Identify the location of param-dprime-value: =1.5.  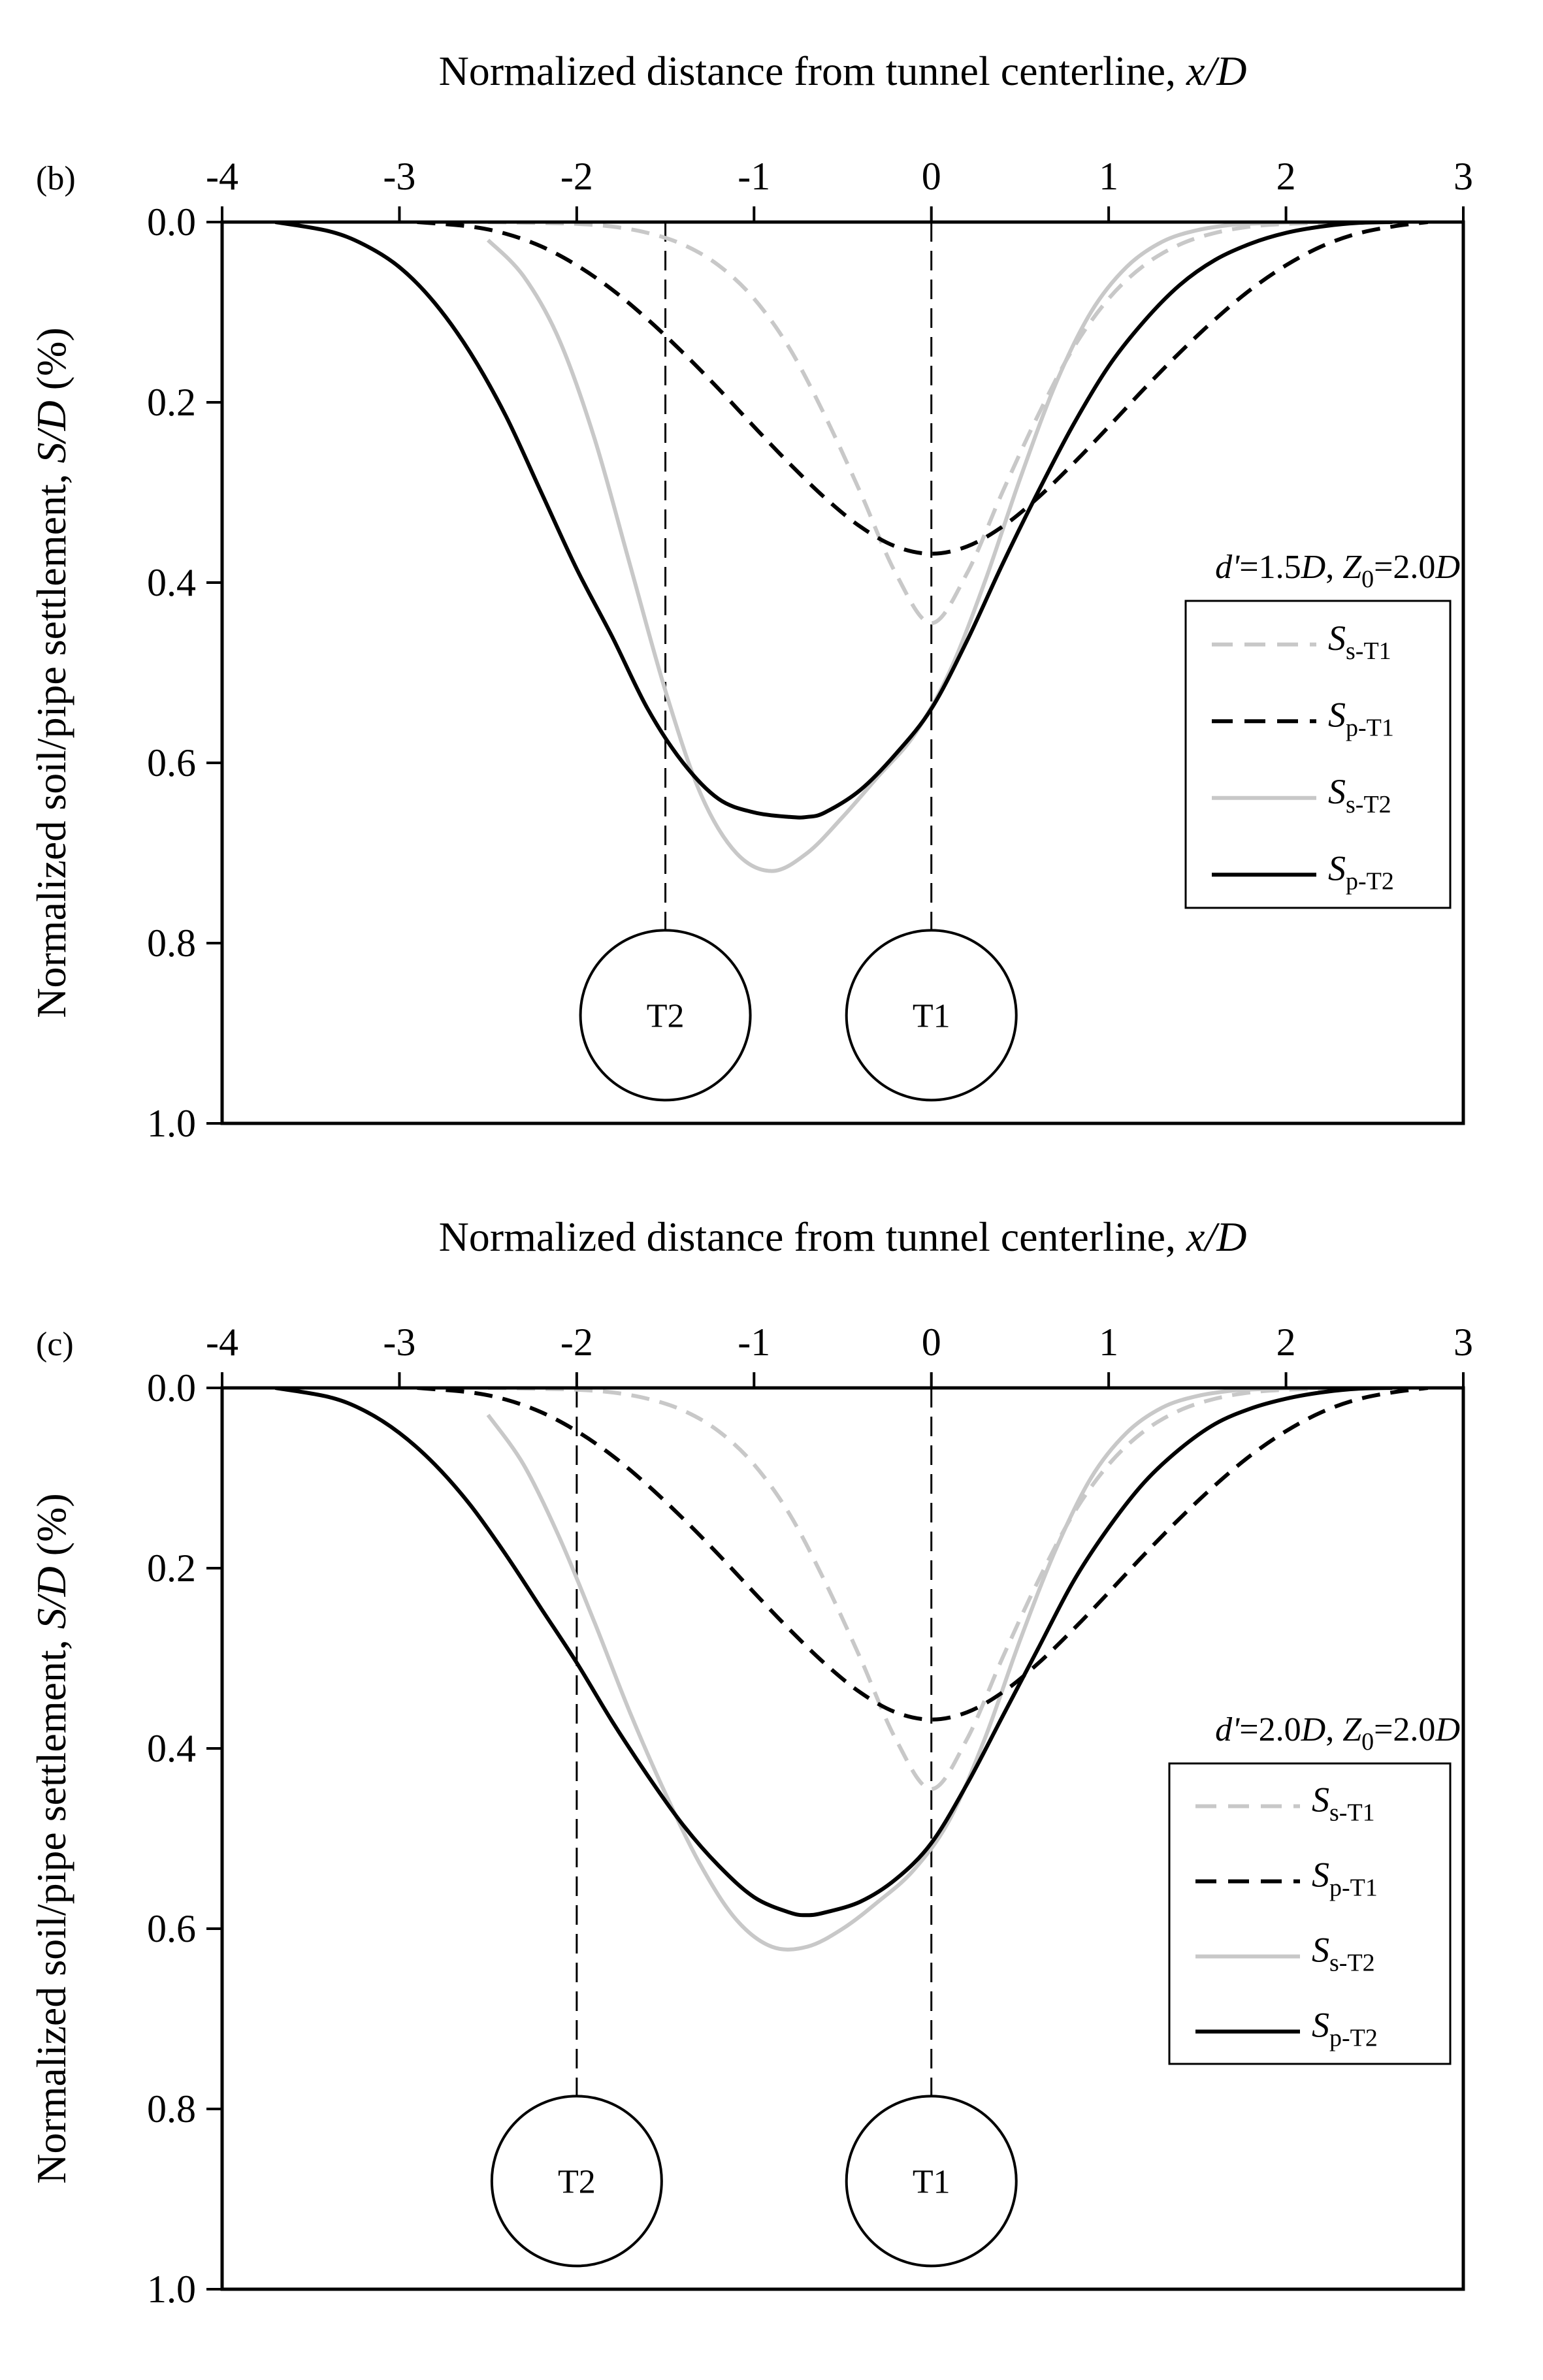
(1270, 567).